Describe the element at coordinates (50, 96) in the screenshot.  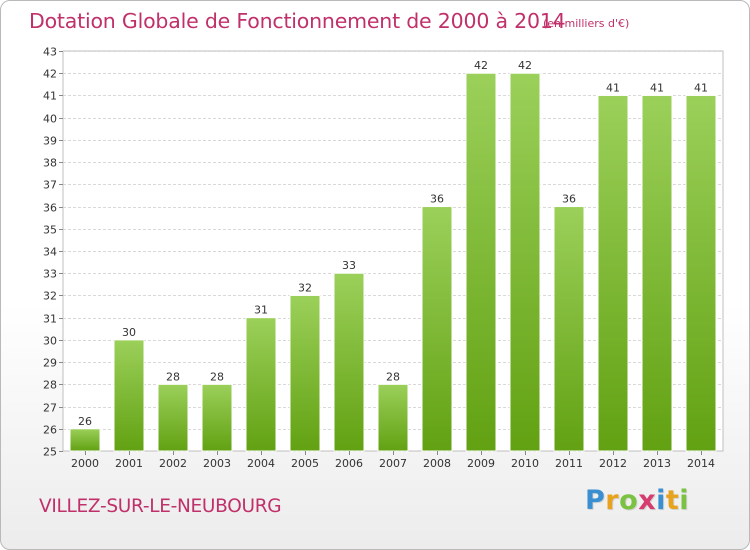
I see `y-tick-label: 41` at that location.